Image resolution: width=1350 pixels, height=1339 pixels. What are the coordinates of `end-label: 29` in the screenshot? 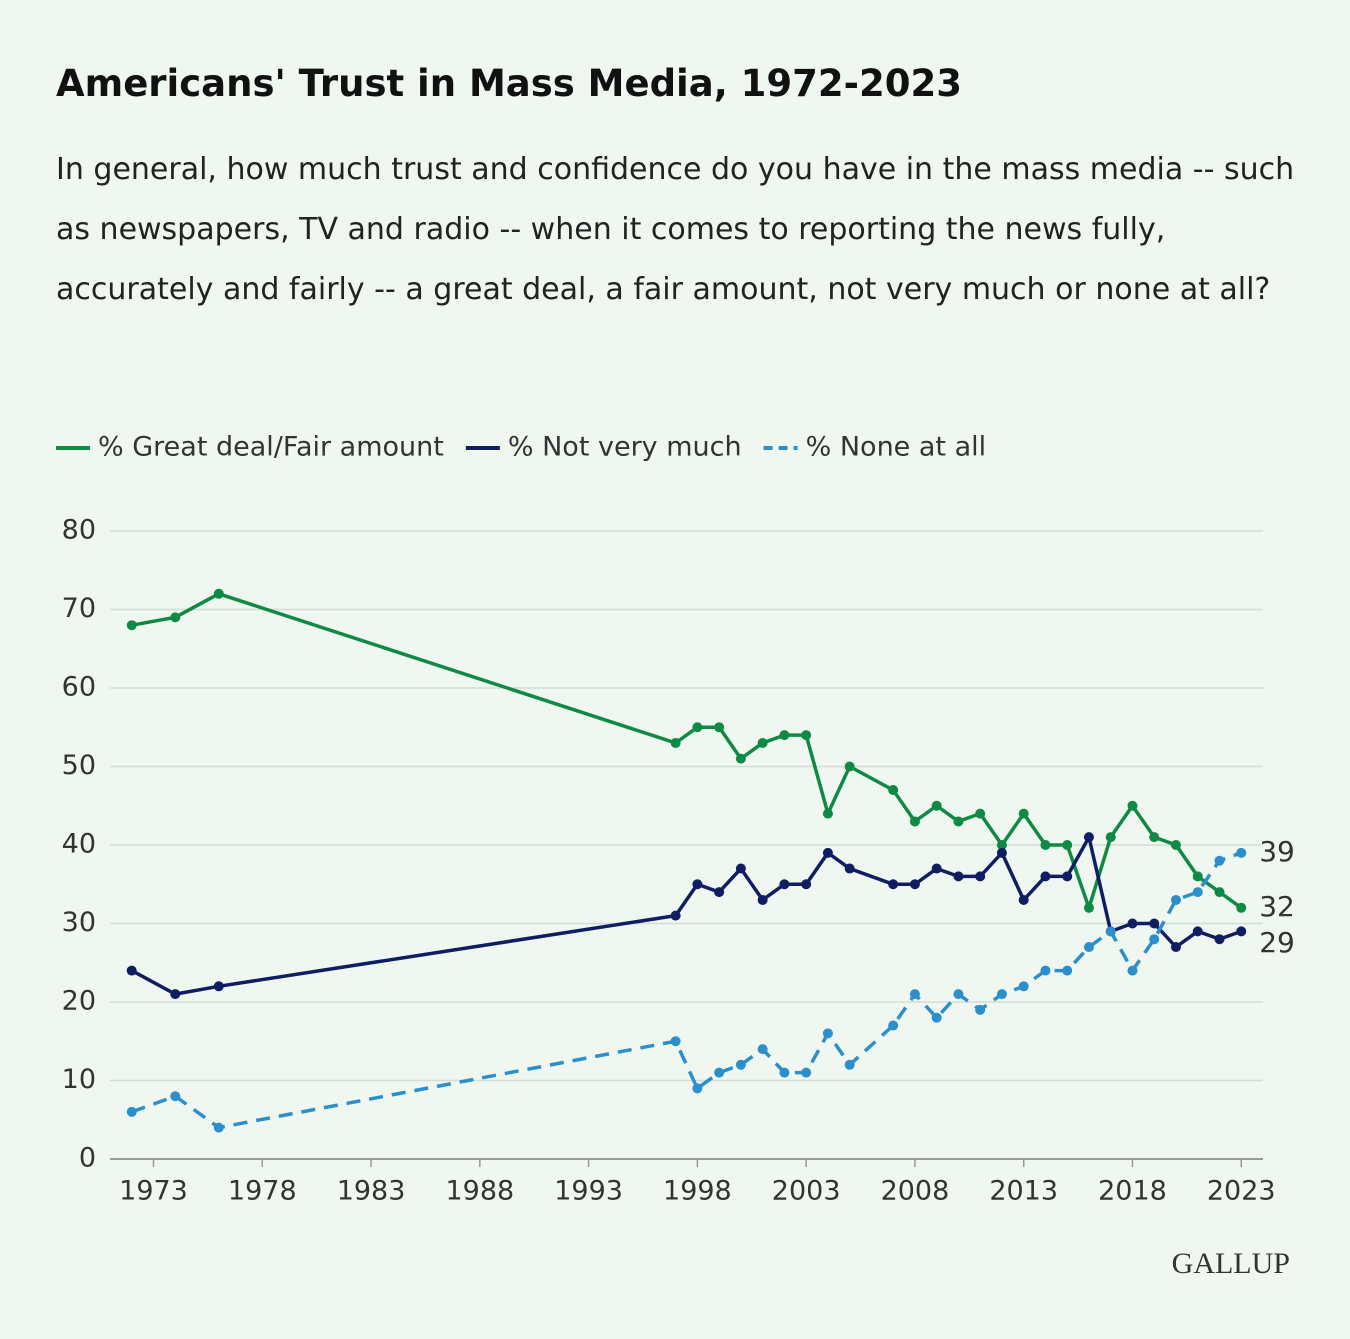 It's located at (1277, 942).